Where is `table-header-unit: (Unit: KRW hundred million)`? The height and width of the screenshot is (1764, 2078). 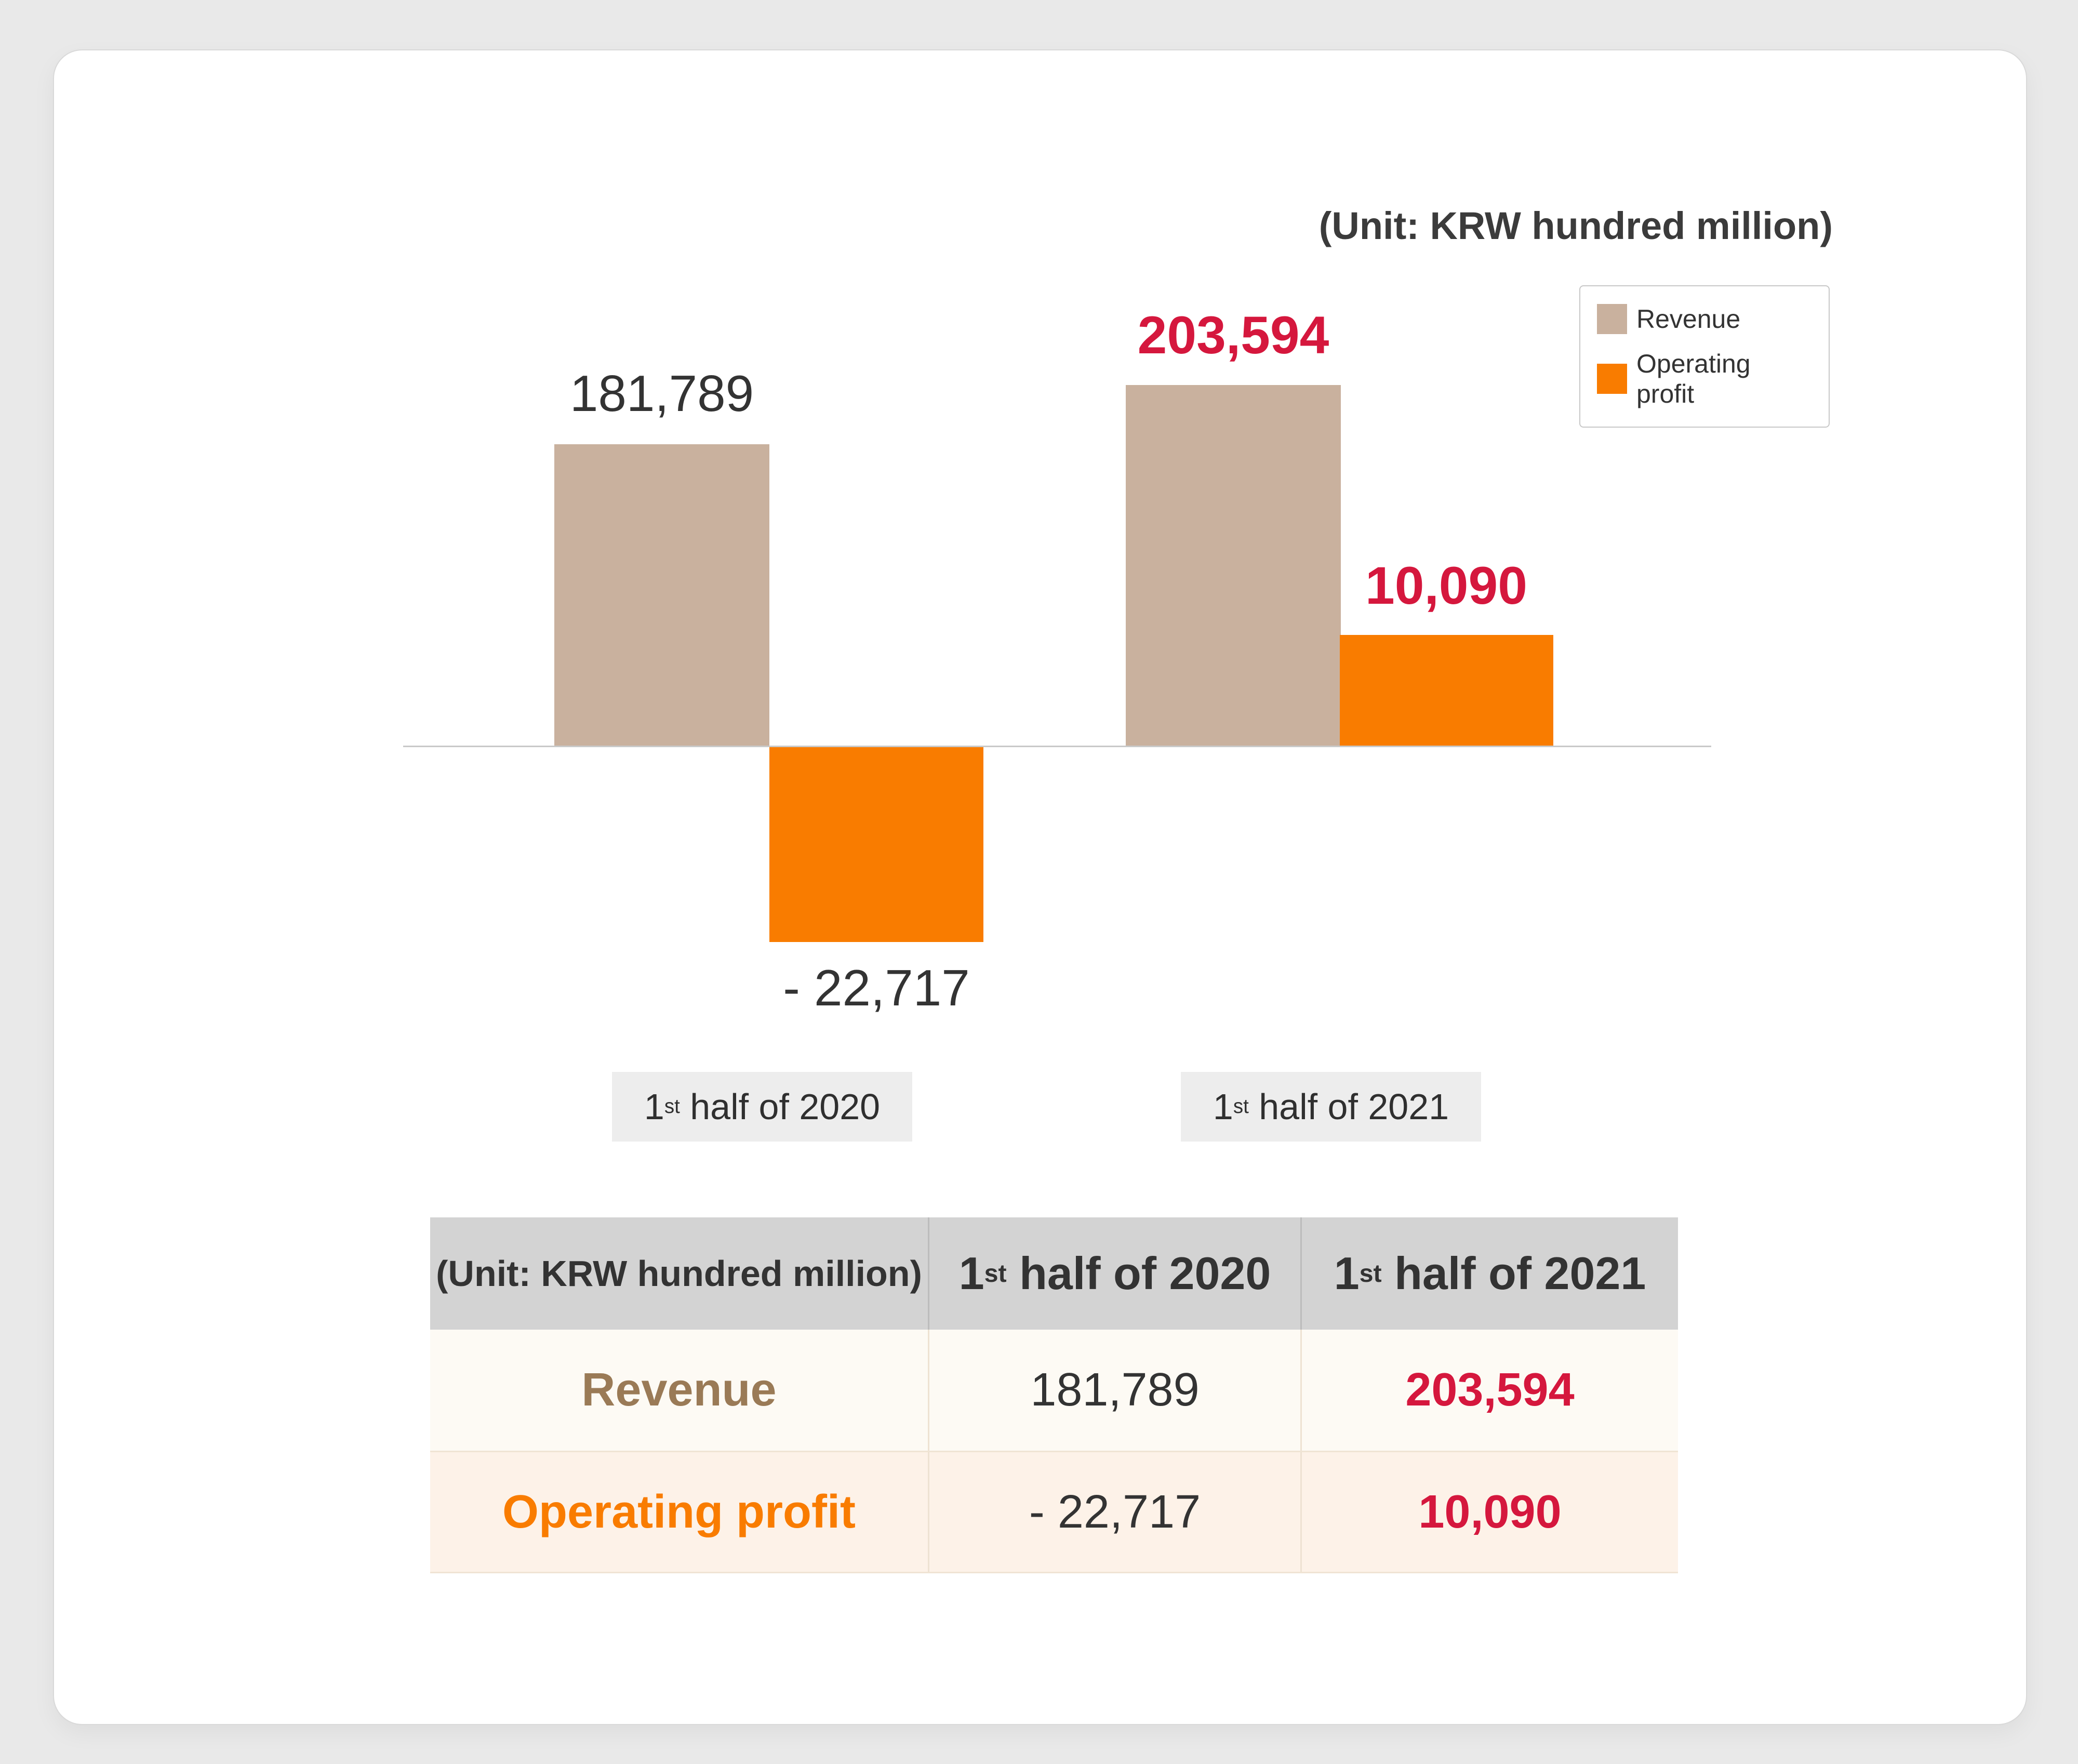 table-header-unit: (Unit: KRW hundred million) is located at coordinates (679, 1274).